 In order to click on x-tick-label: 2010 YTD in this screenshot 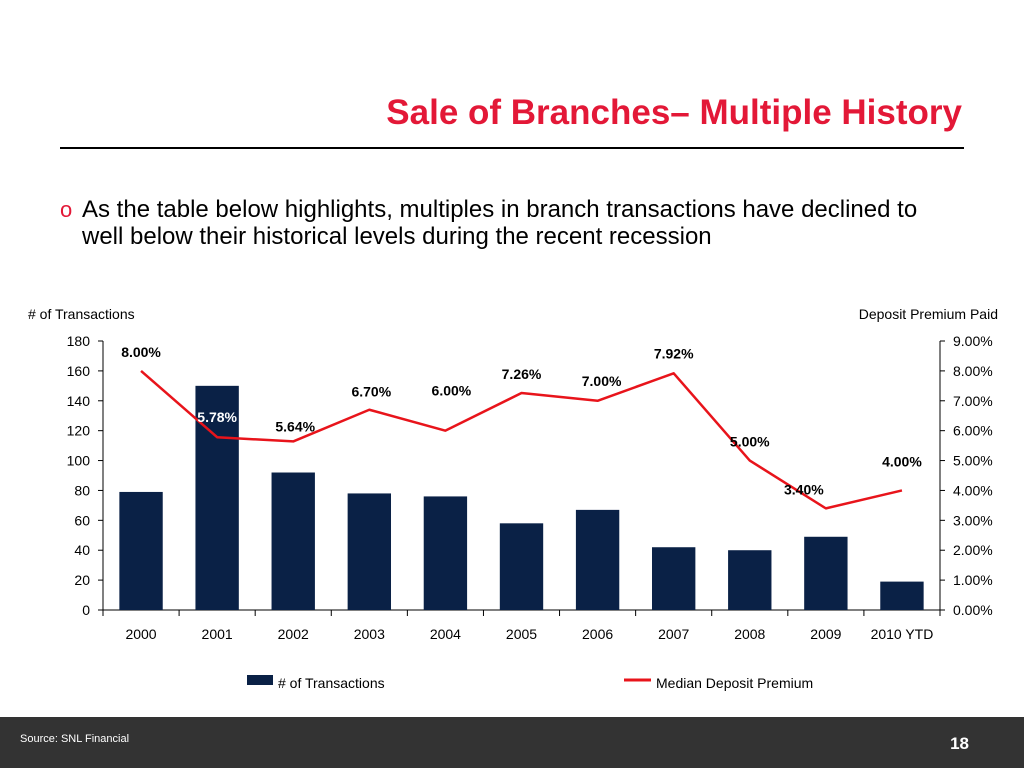, I will do `click(902, 634)`.